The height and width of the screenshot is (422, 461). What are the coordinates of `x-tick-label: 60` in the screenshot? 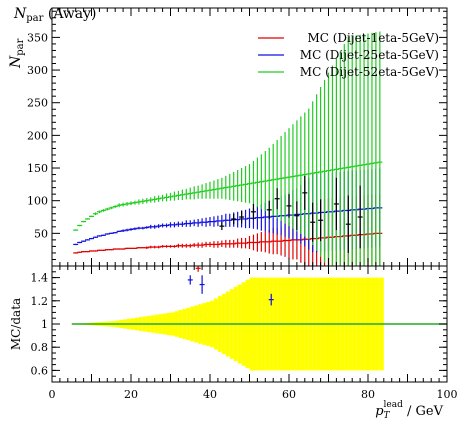 It's located at (289, 394).